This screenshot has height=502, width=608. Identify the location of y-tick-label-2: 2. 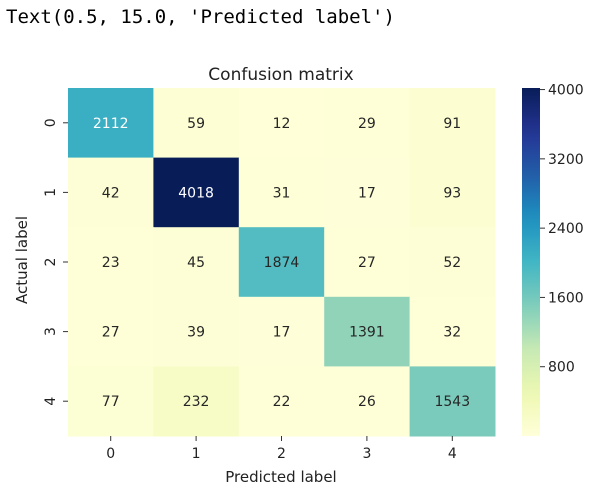
(51, 262).